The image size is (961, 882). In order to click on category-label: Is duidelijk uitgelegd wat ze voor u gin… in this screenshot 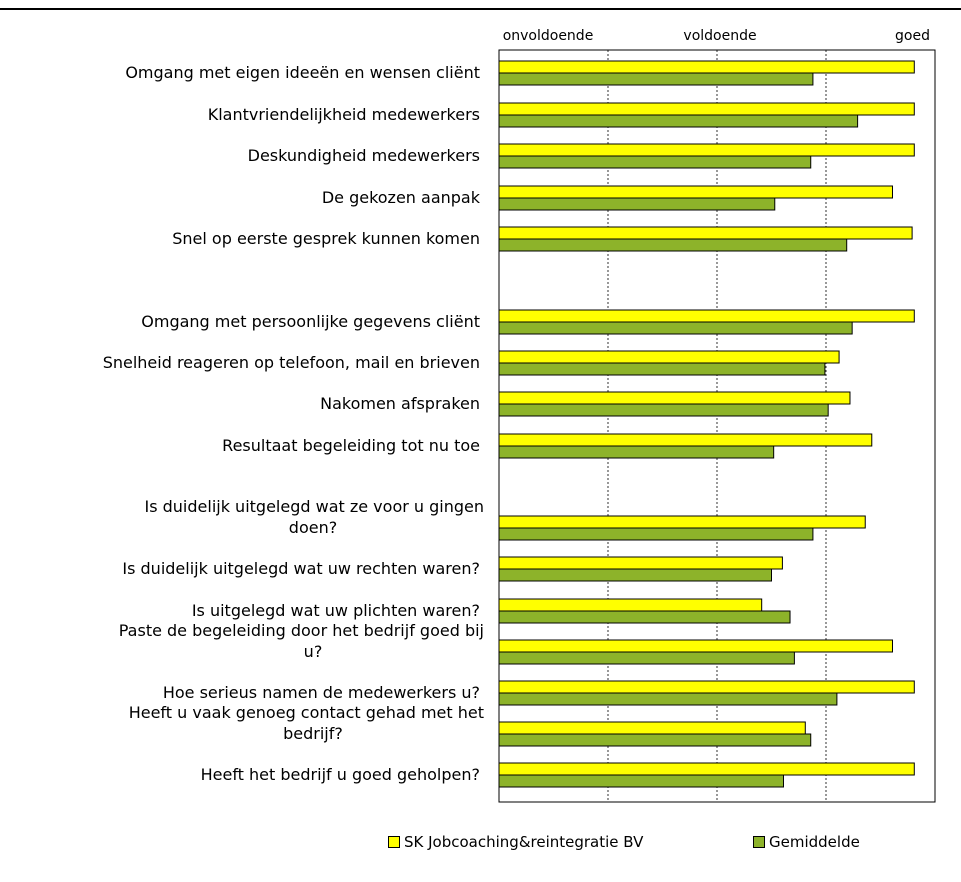, I will do `click(314, 506)`.